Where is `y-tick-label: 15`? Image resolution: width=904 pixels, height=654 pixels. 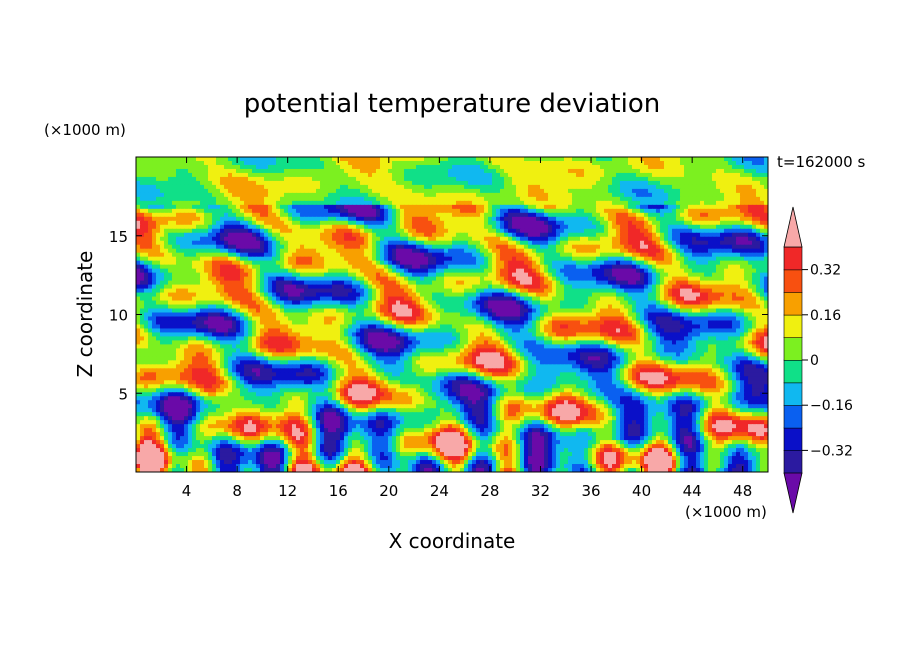
y-tick-label: 15 is located at coordinates (118, 237).